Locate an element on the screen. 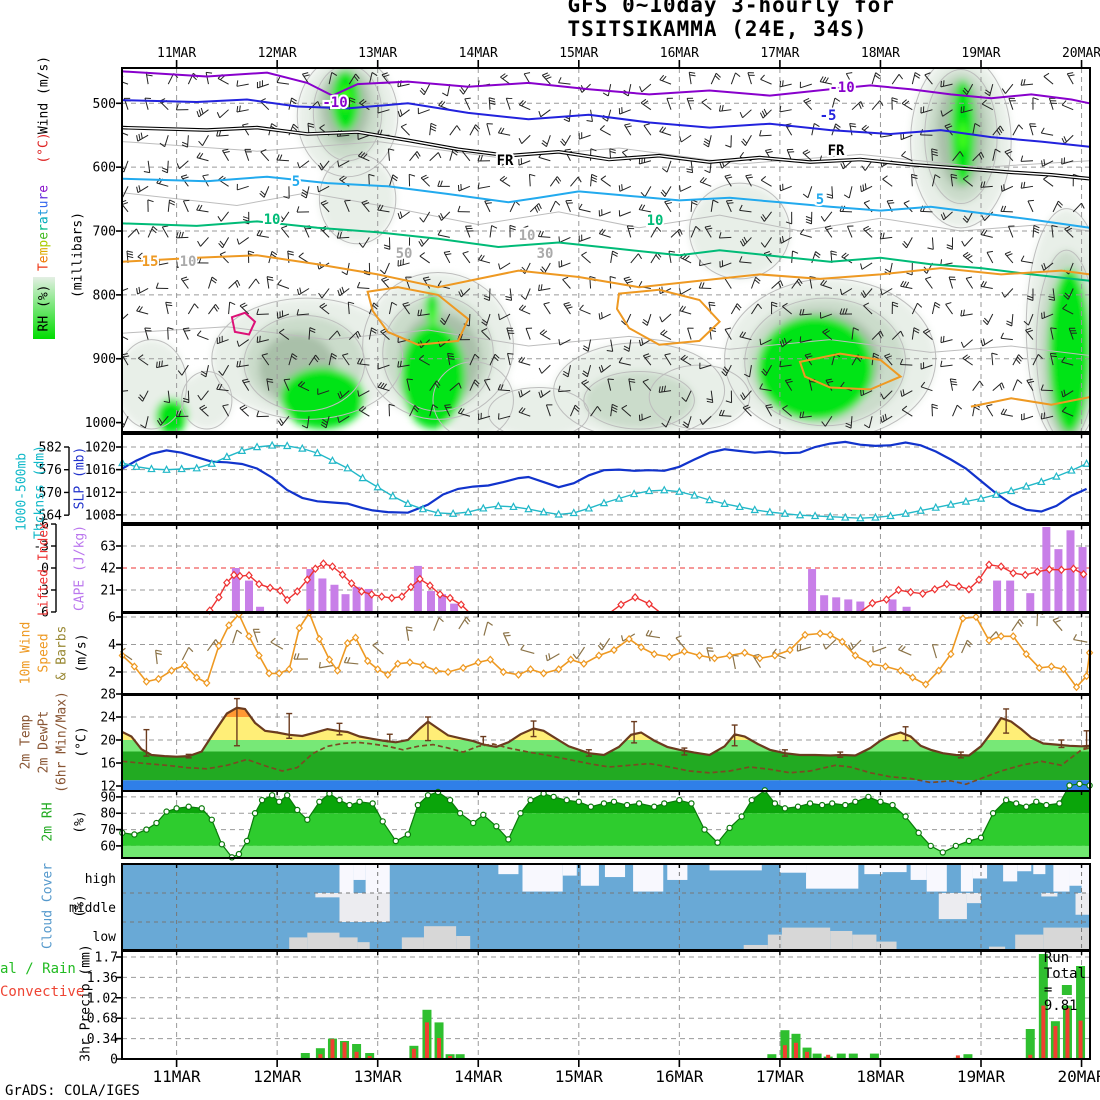  axis-label--: (%) is located at coordinates (80, 906).